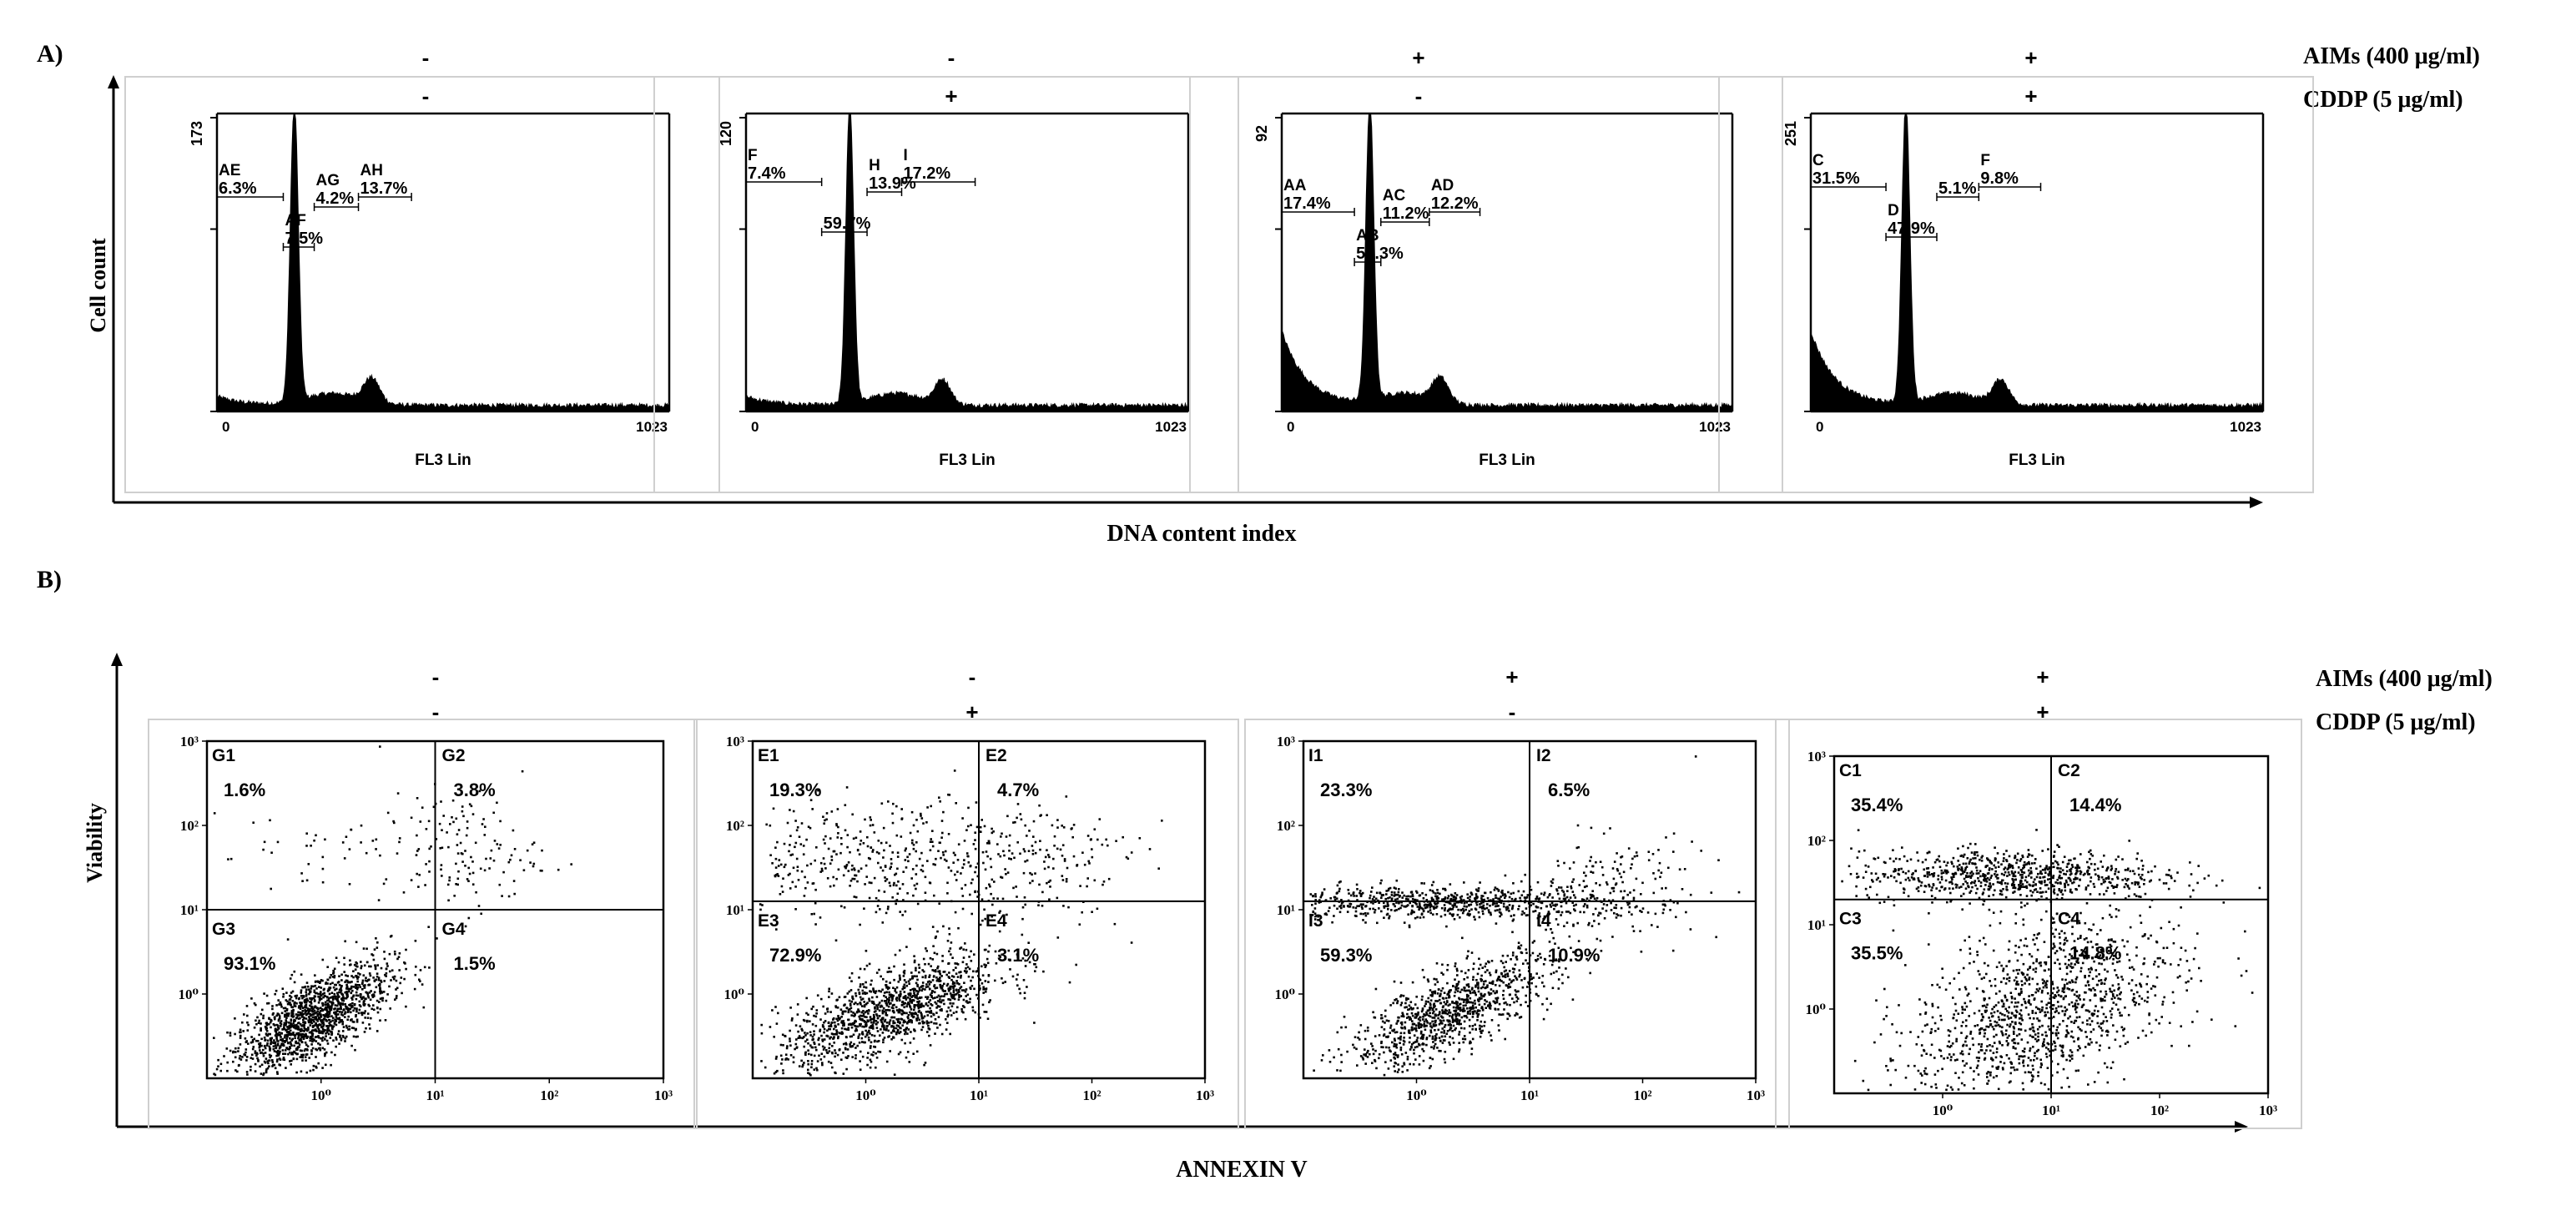 The image size is (2576, 1211). I want to click on quadrant-ur: E24.7%, so click(1012, 773).